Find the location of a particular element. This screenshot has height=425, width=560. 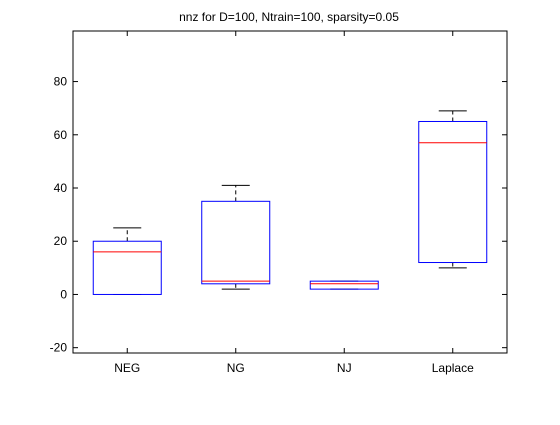

box-nj is located at coordinates (344, 285).